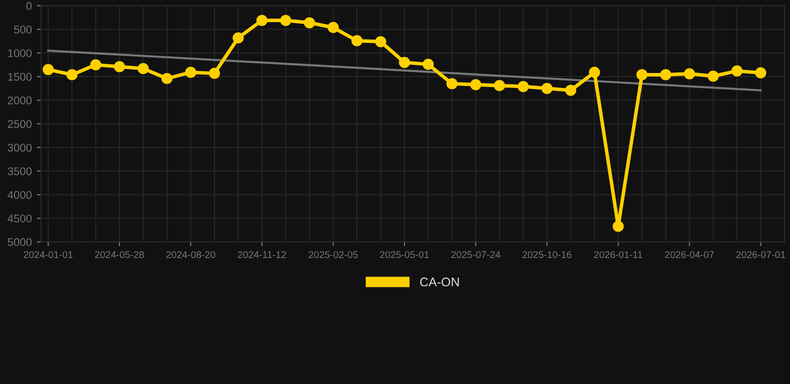  I want to click on y-tick-label: 5000, so click(20, 242).